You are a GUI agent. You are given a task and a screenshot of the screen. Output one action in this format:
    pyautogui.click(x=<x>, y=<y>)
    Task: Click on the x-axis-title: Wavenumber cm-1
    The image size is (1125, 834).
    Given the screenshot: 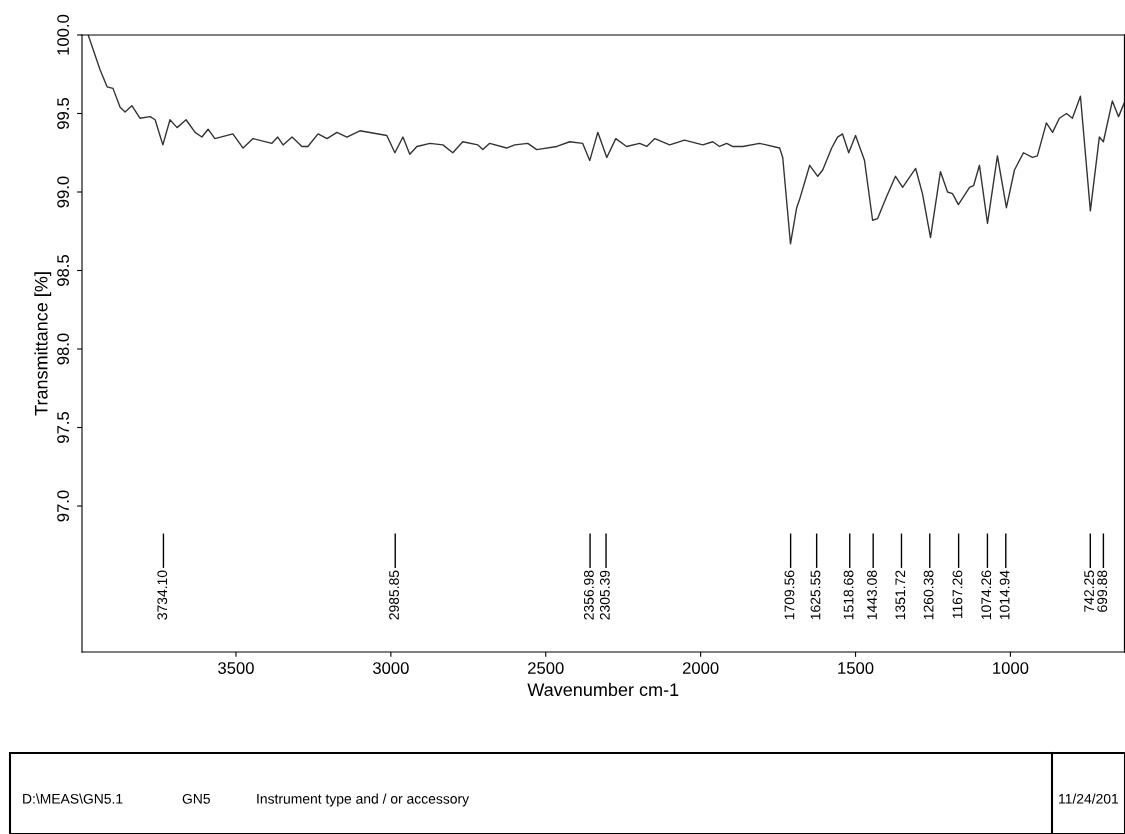 What is the action you would take?
    pyautogui.click(x=603, y=689)
    